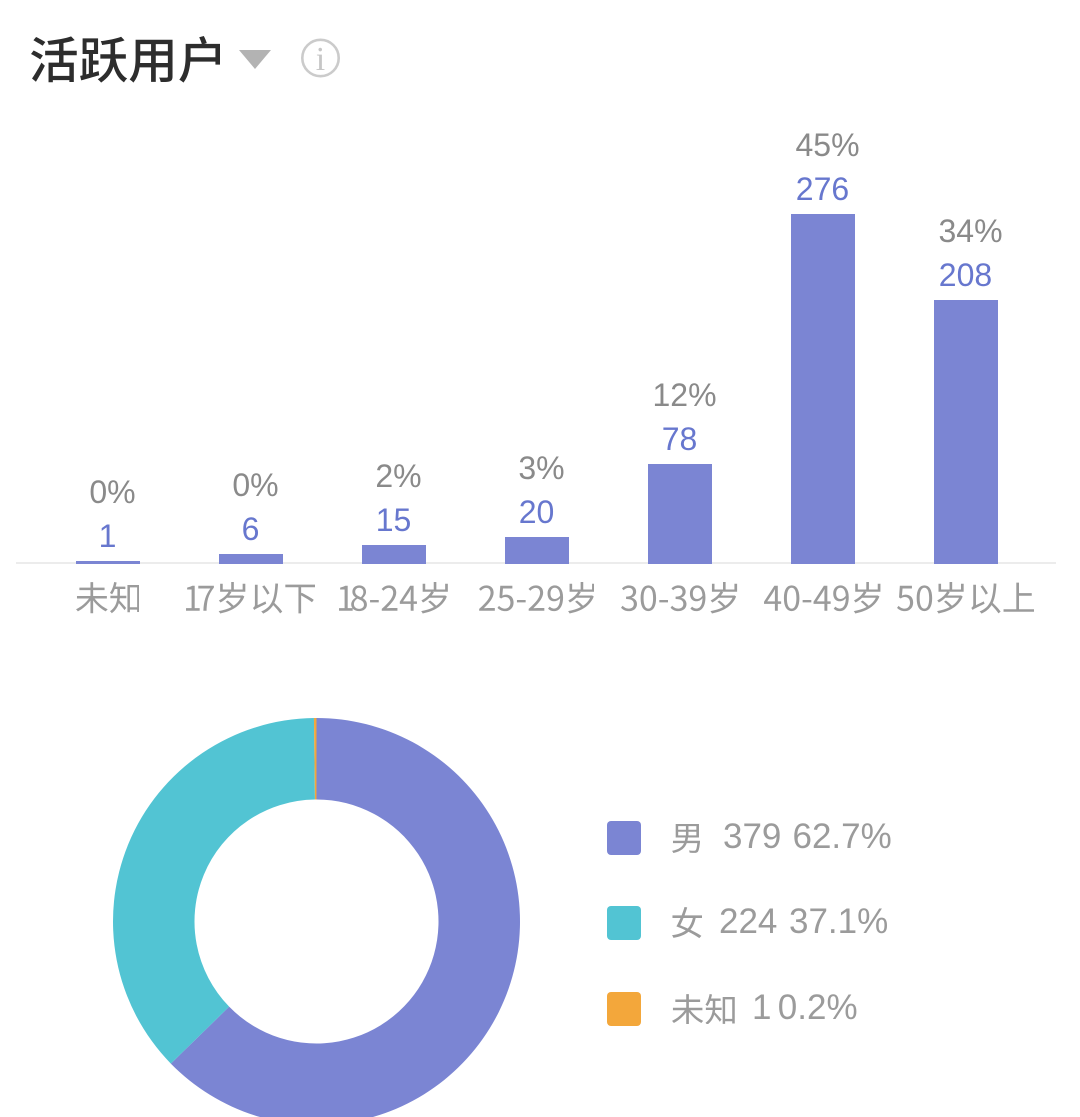  I want to click on svg-text: i, so click(320, 59).